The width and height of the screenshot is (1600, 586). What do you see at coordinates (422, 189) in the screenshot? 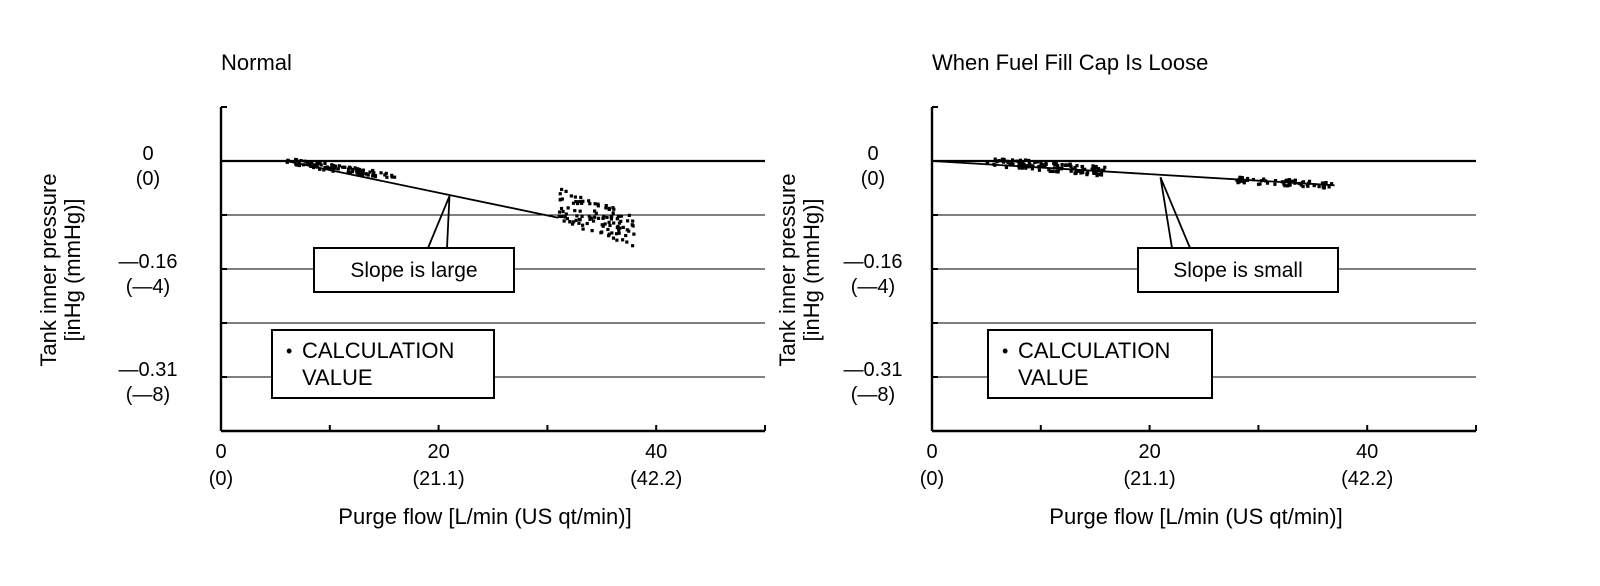
I see `trend-line` at bounding box center [422, 189].